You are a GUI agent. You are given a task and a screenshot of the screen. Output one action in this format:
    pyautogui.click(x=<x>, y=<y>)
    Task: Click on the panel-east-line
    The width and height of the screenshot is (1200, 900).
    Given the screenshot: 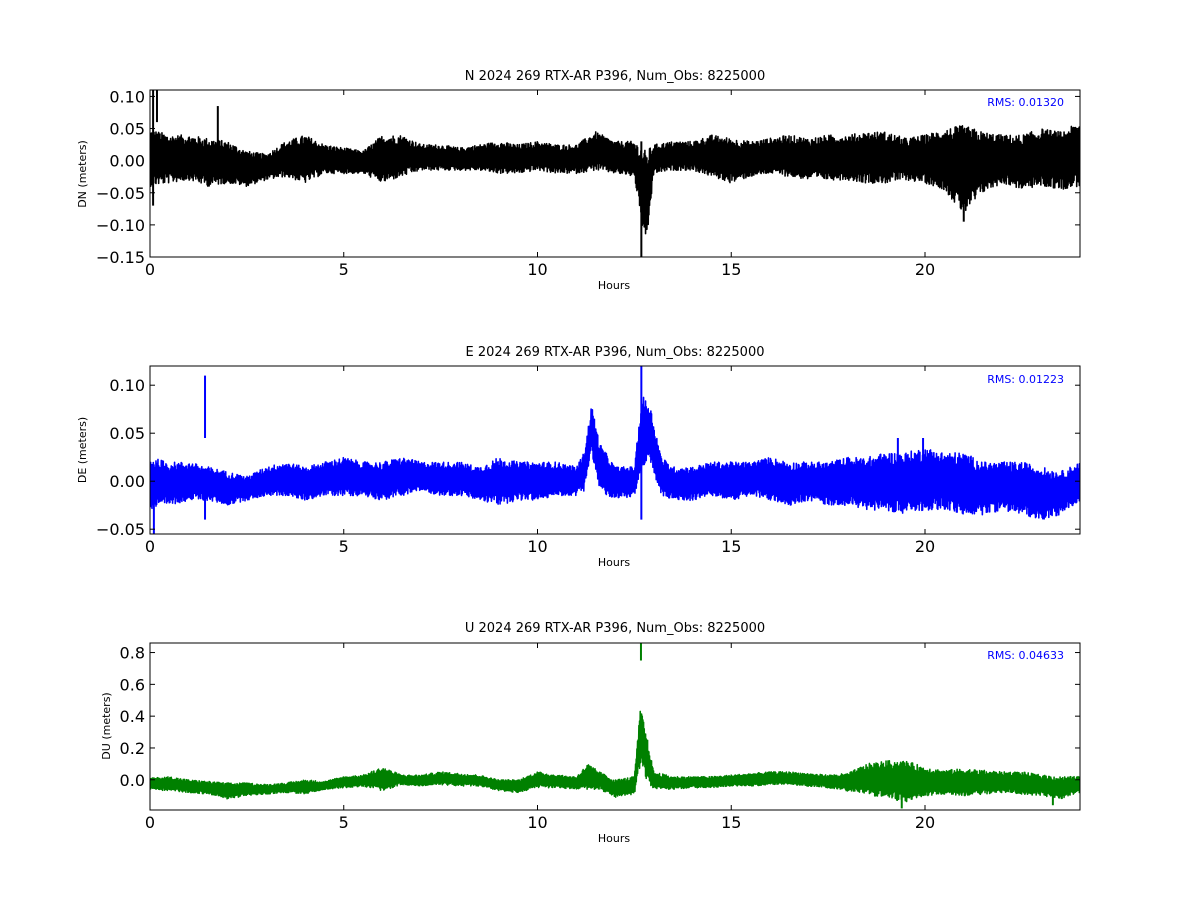 What is the action you would take?
    pyautogui.click(x=615, y=458)
    